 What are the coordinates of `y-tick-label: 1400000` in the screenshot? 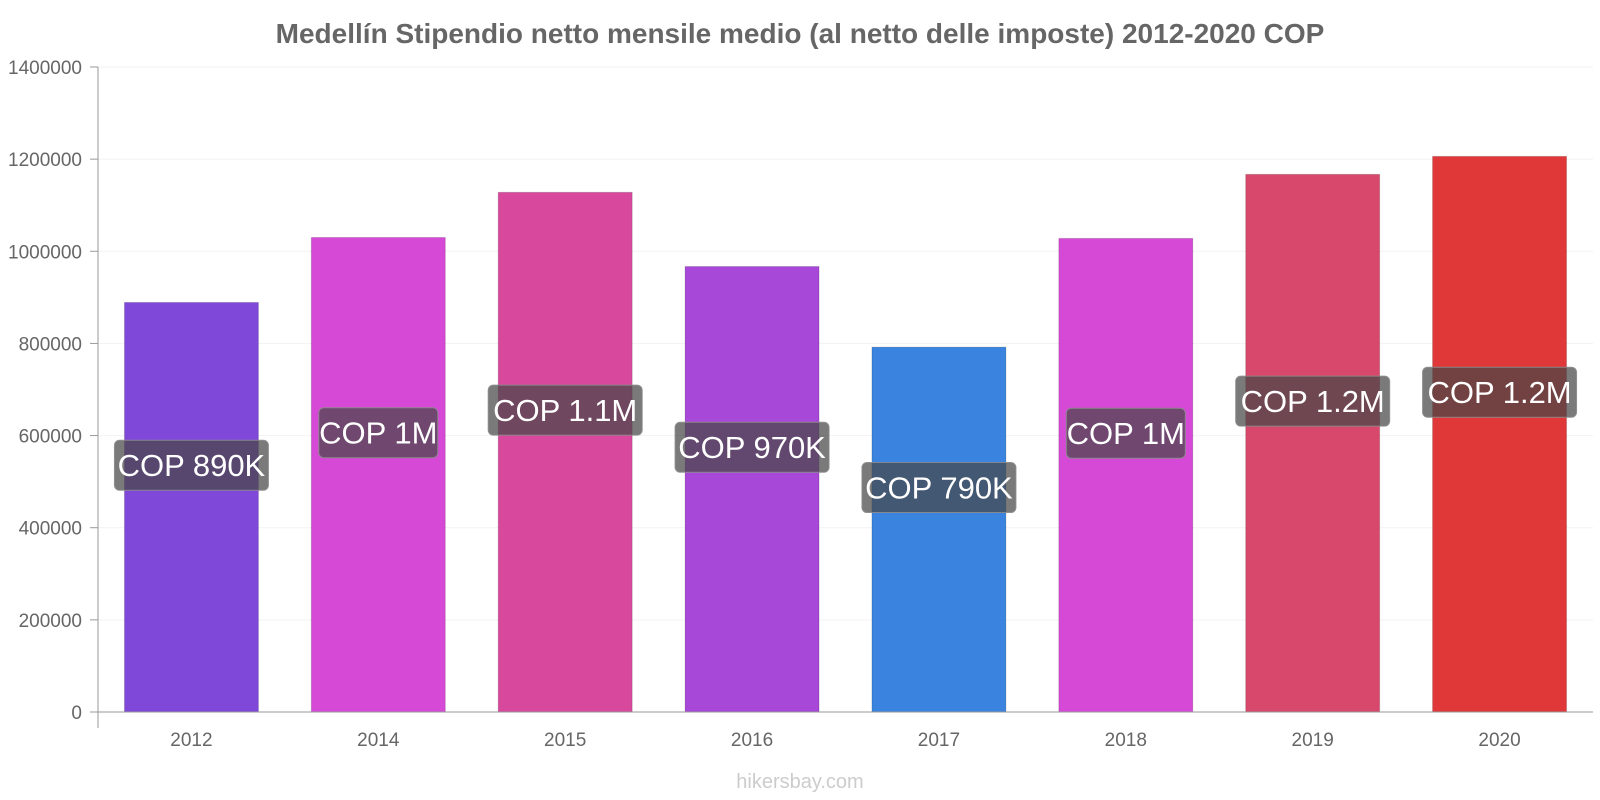 It's located at (45, 68).